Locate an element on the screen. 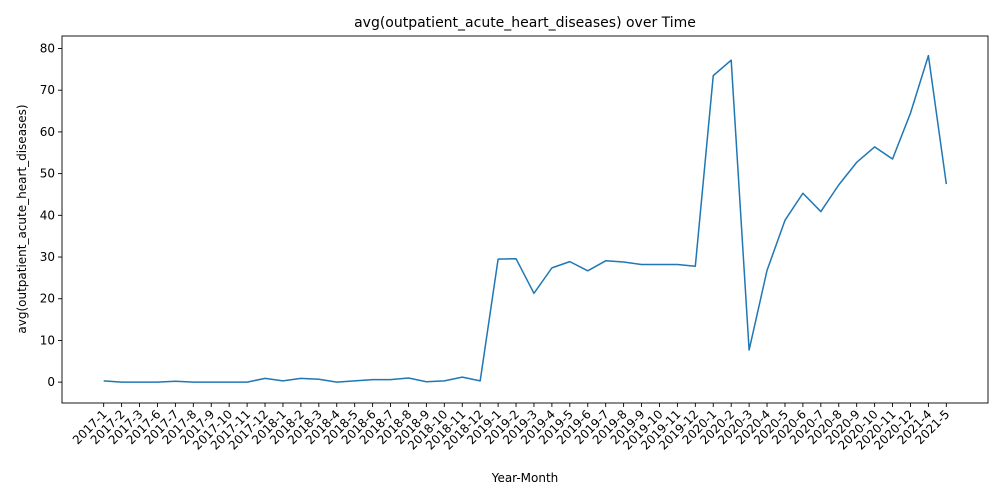  y-tick-label: 40 is located at coordinates (47, 215).